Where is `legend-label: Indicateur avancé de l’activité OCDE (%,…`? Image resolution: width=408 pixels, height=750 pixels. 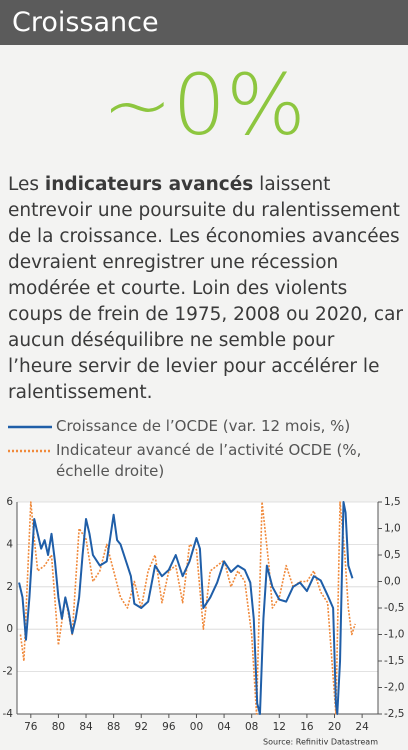 legend-label: Indicateur avancé de l’activité OCDE (%,… is located at coordinates (209, 460).